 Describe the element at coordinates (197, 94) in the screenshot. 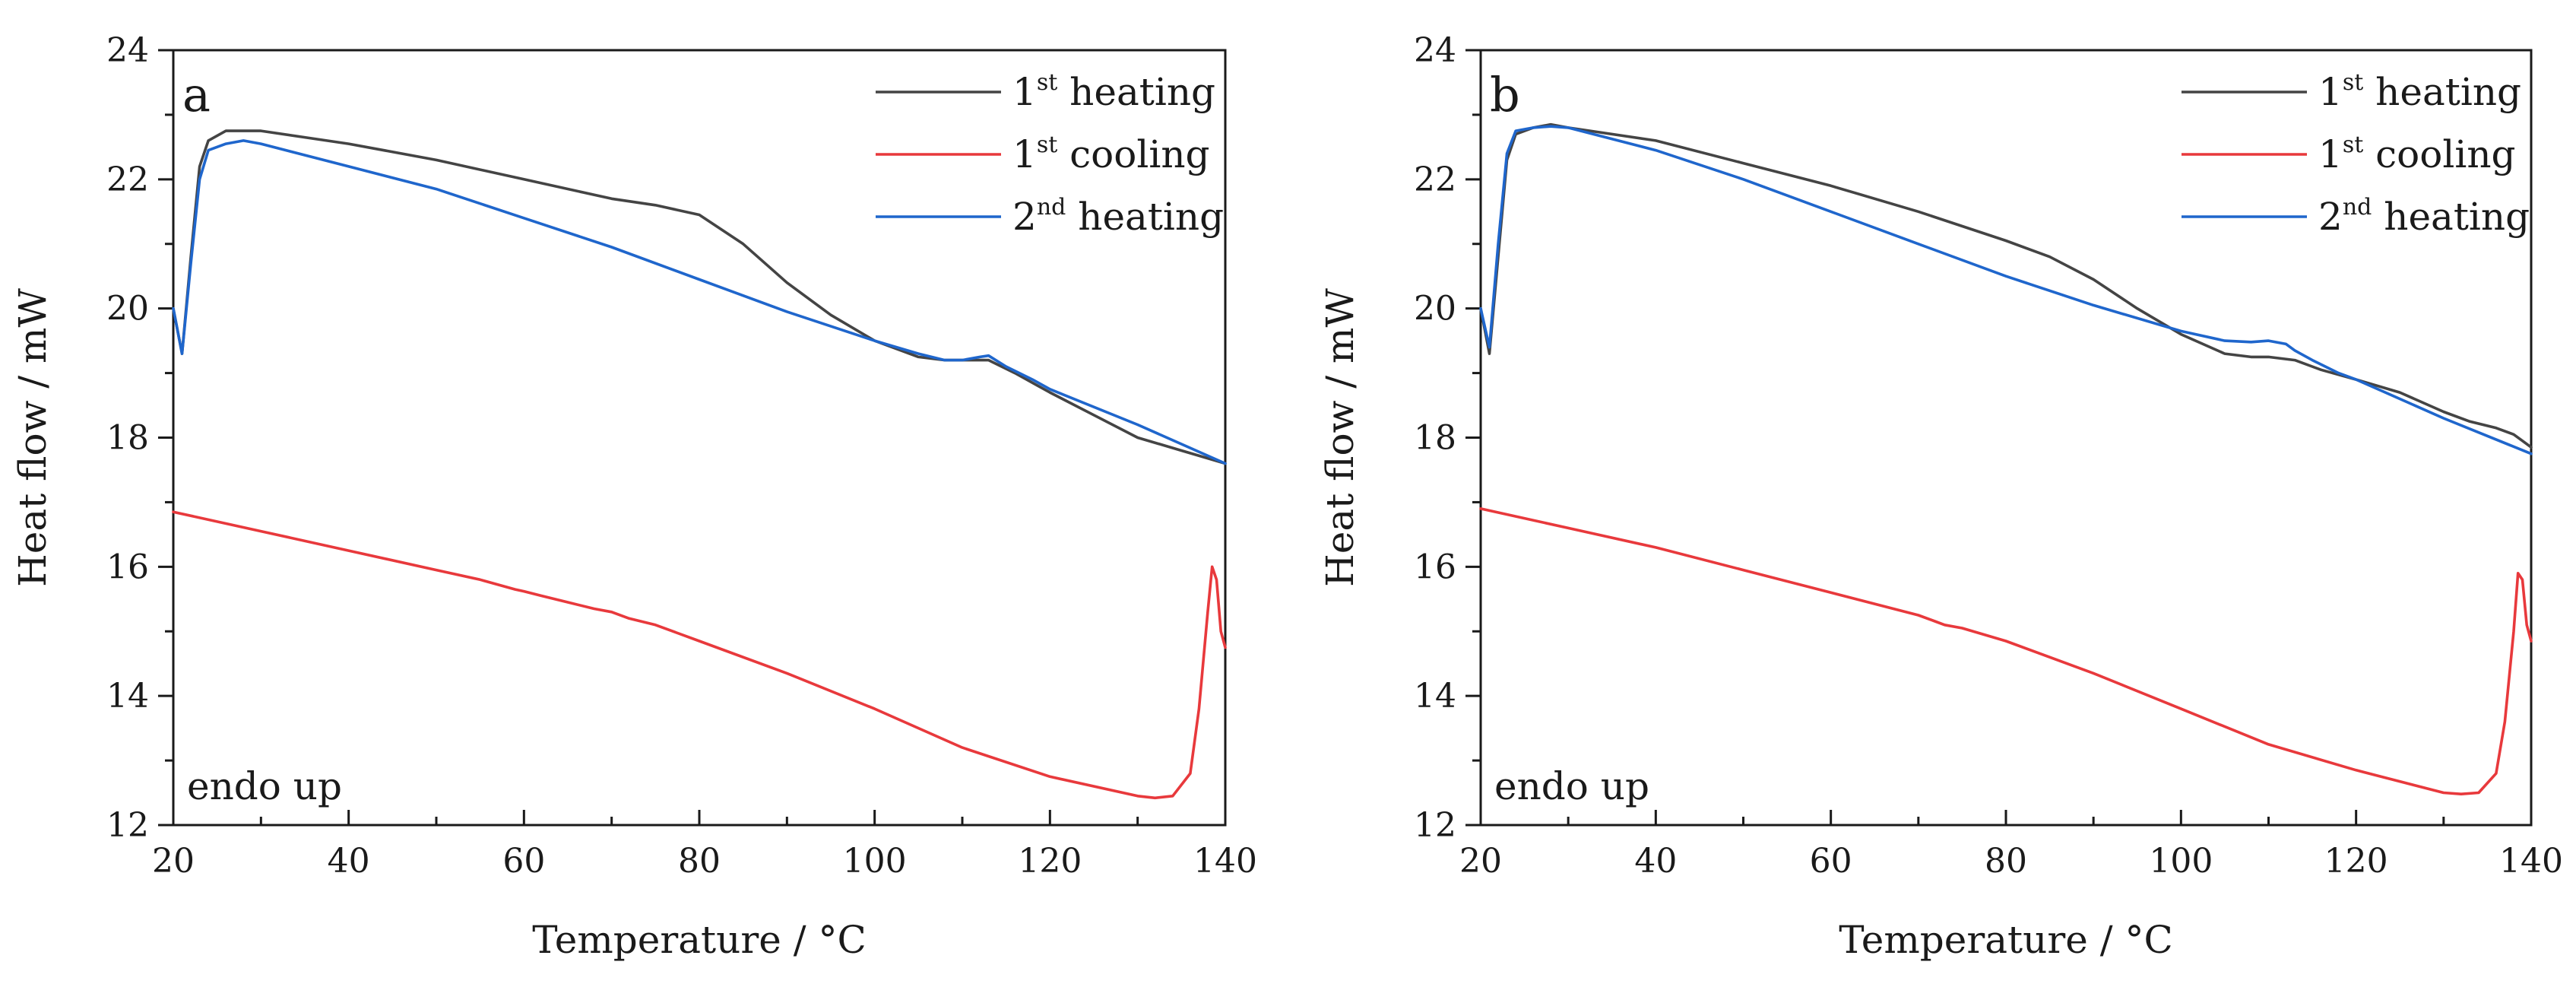

I see `panel-label: a` at that location.